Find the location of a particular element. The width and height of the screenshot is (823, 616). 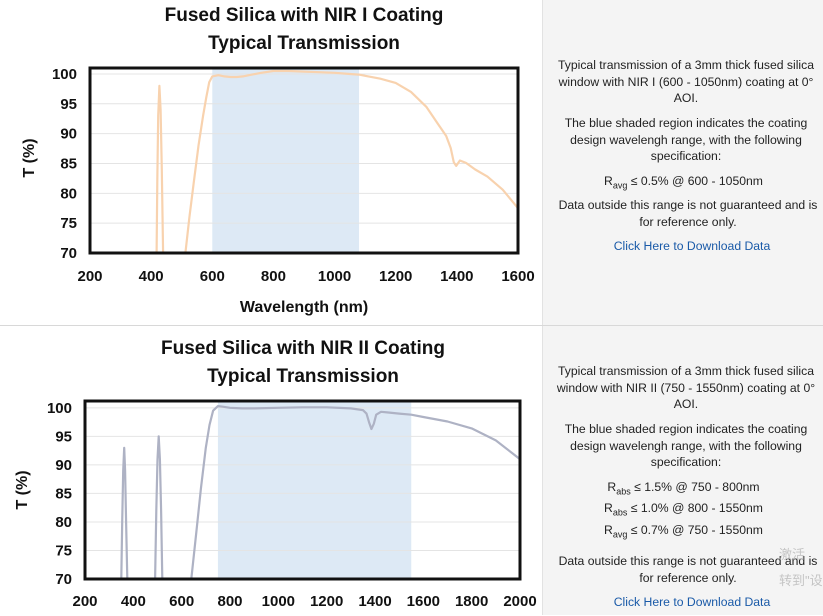

spec-line: Ravg ≤ 0.5% @ 600 - 1050nm is located at coordinates (683, 183).